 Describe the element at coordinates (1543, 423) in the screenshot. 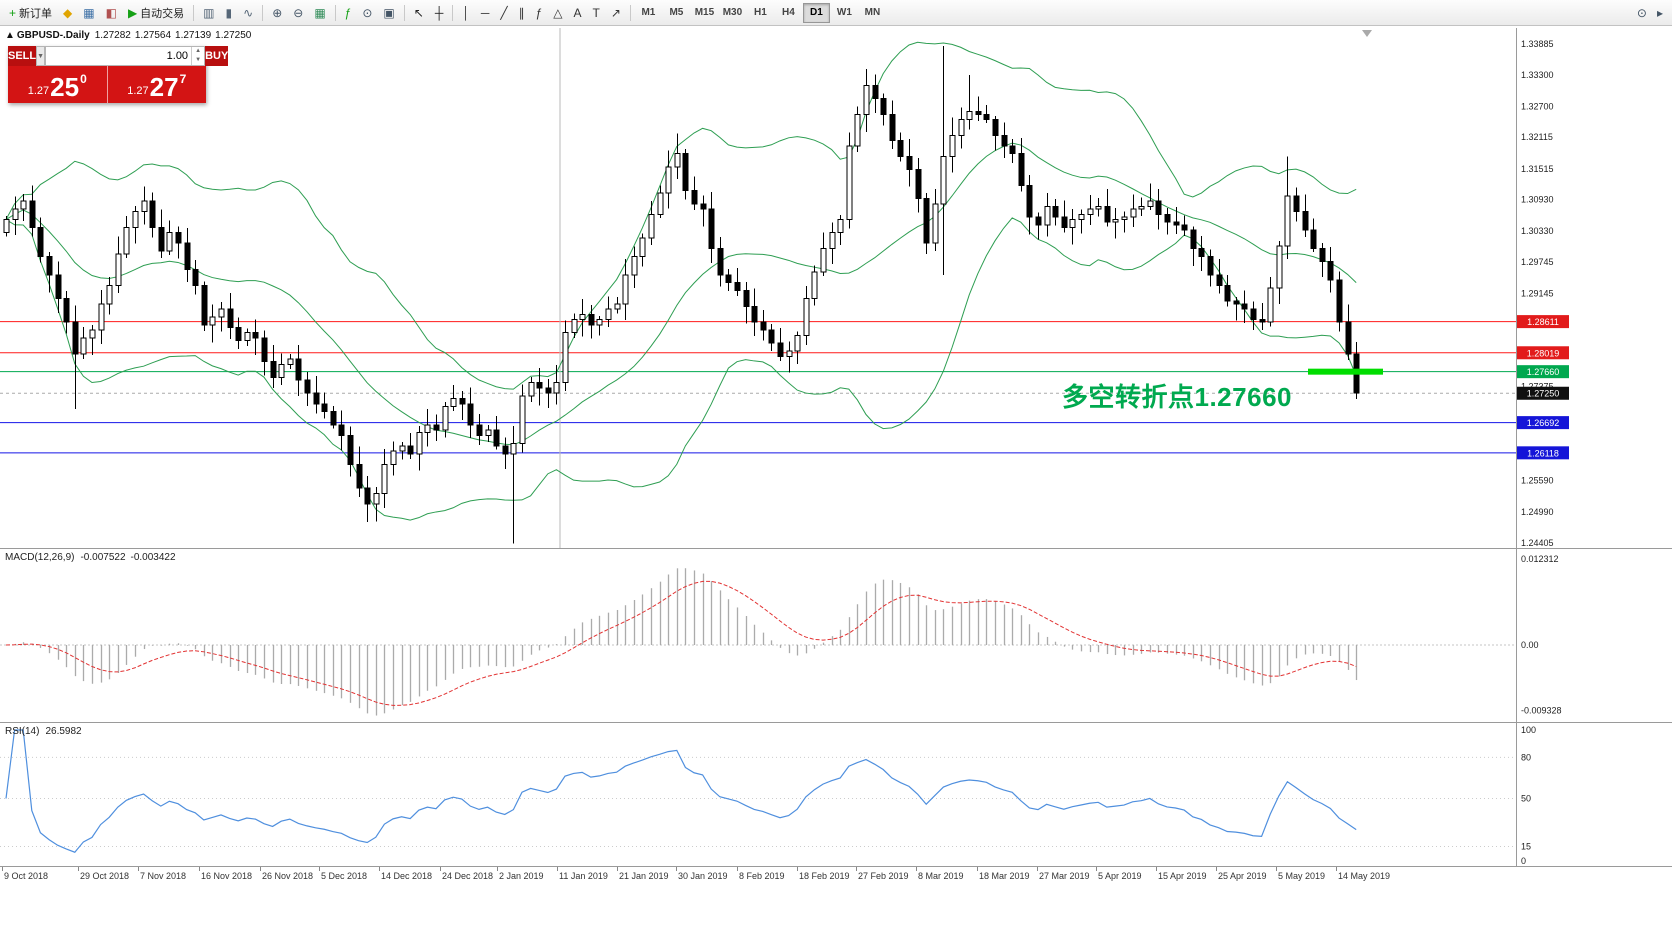

I see `price-tag-label: 1.26692` at that location.